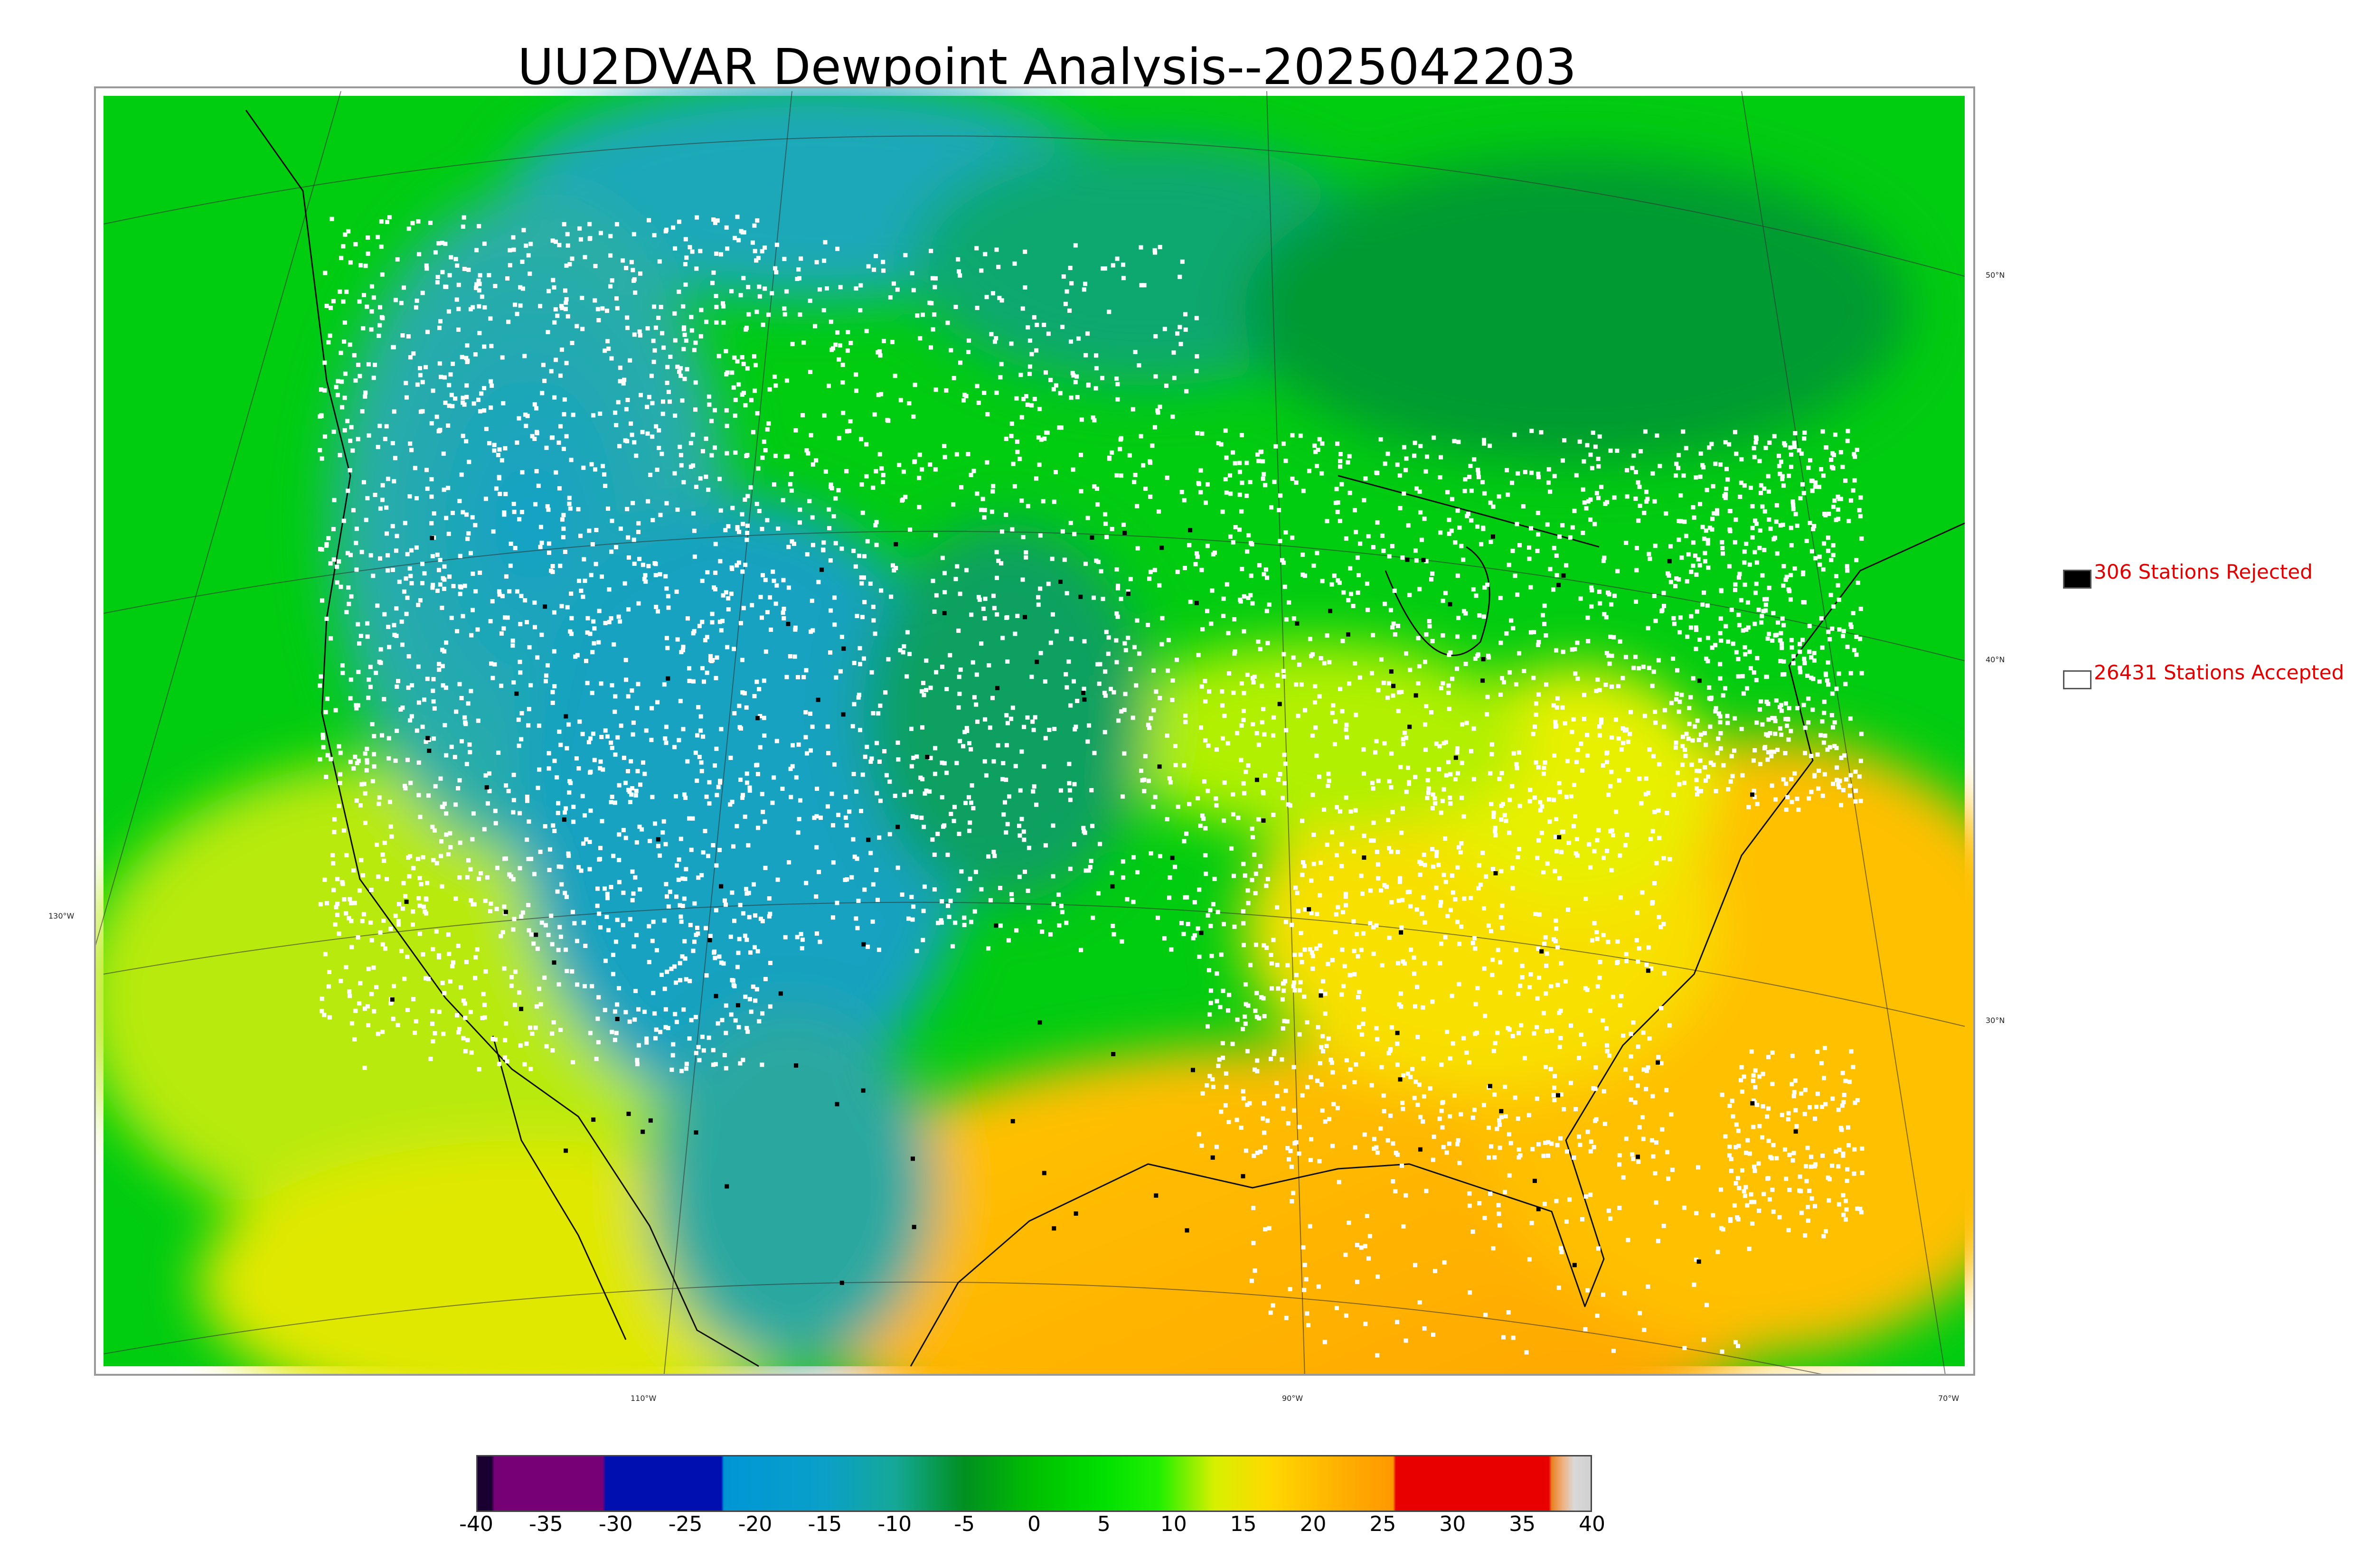 The width and height of the screenshot is (2374, 1568). What do you see at coordinates (2203, 572) in the screenshot?
I see `rejected-legend-label: 306 Stations Rejected` at bounding box center [2203, 572].